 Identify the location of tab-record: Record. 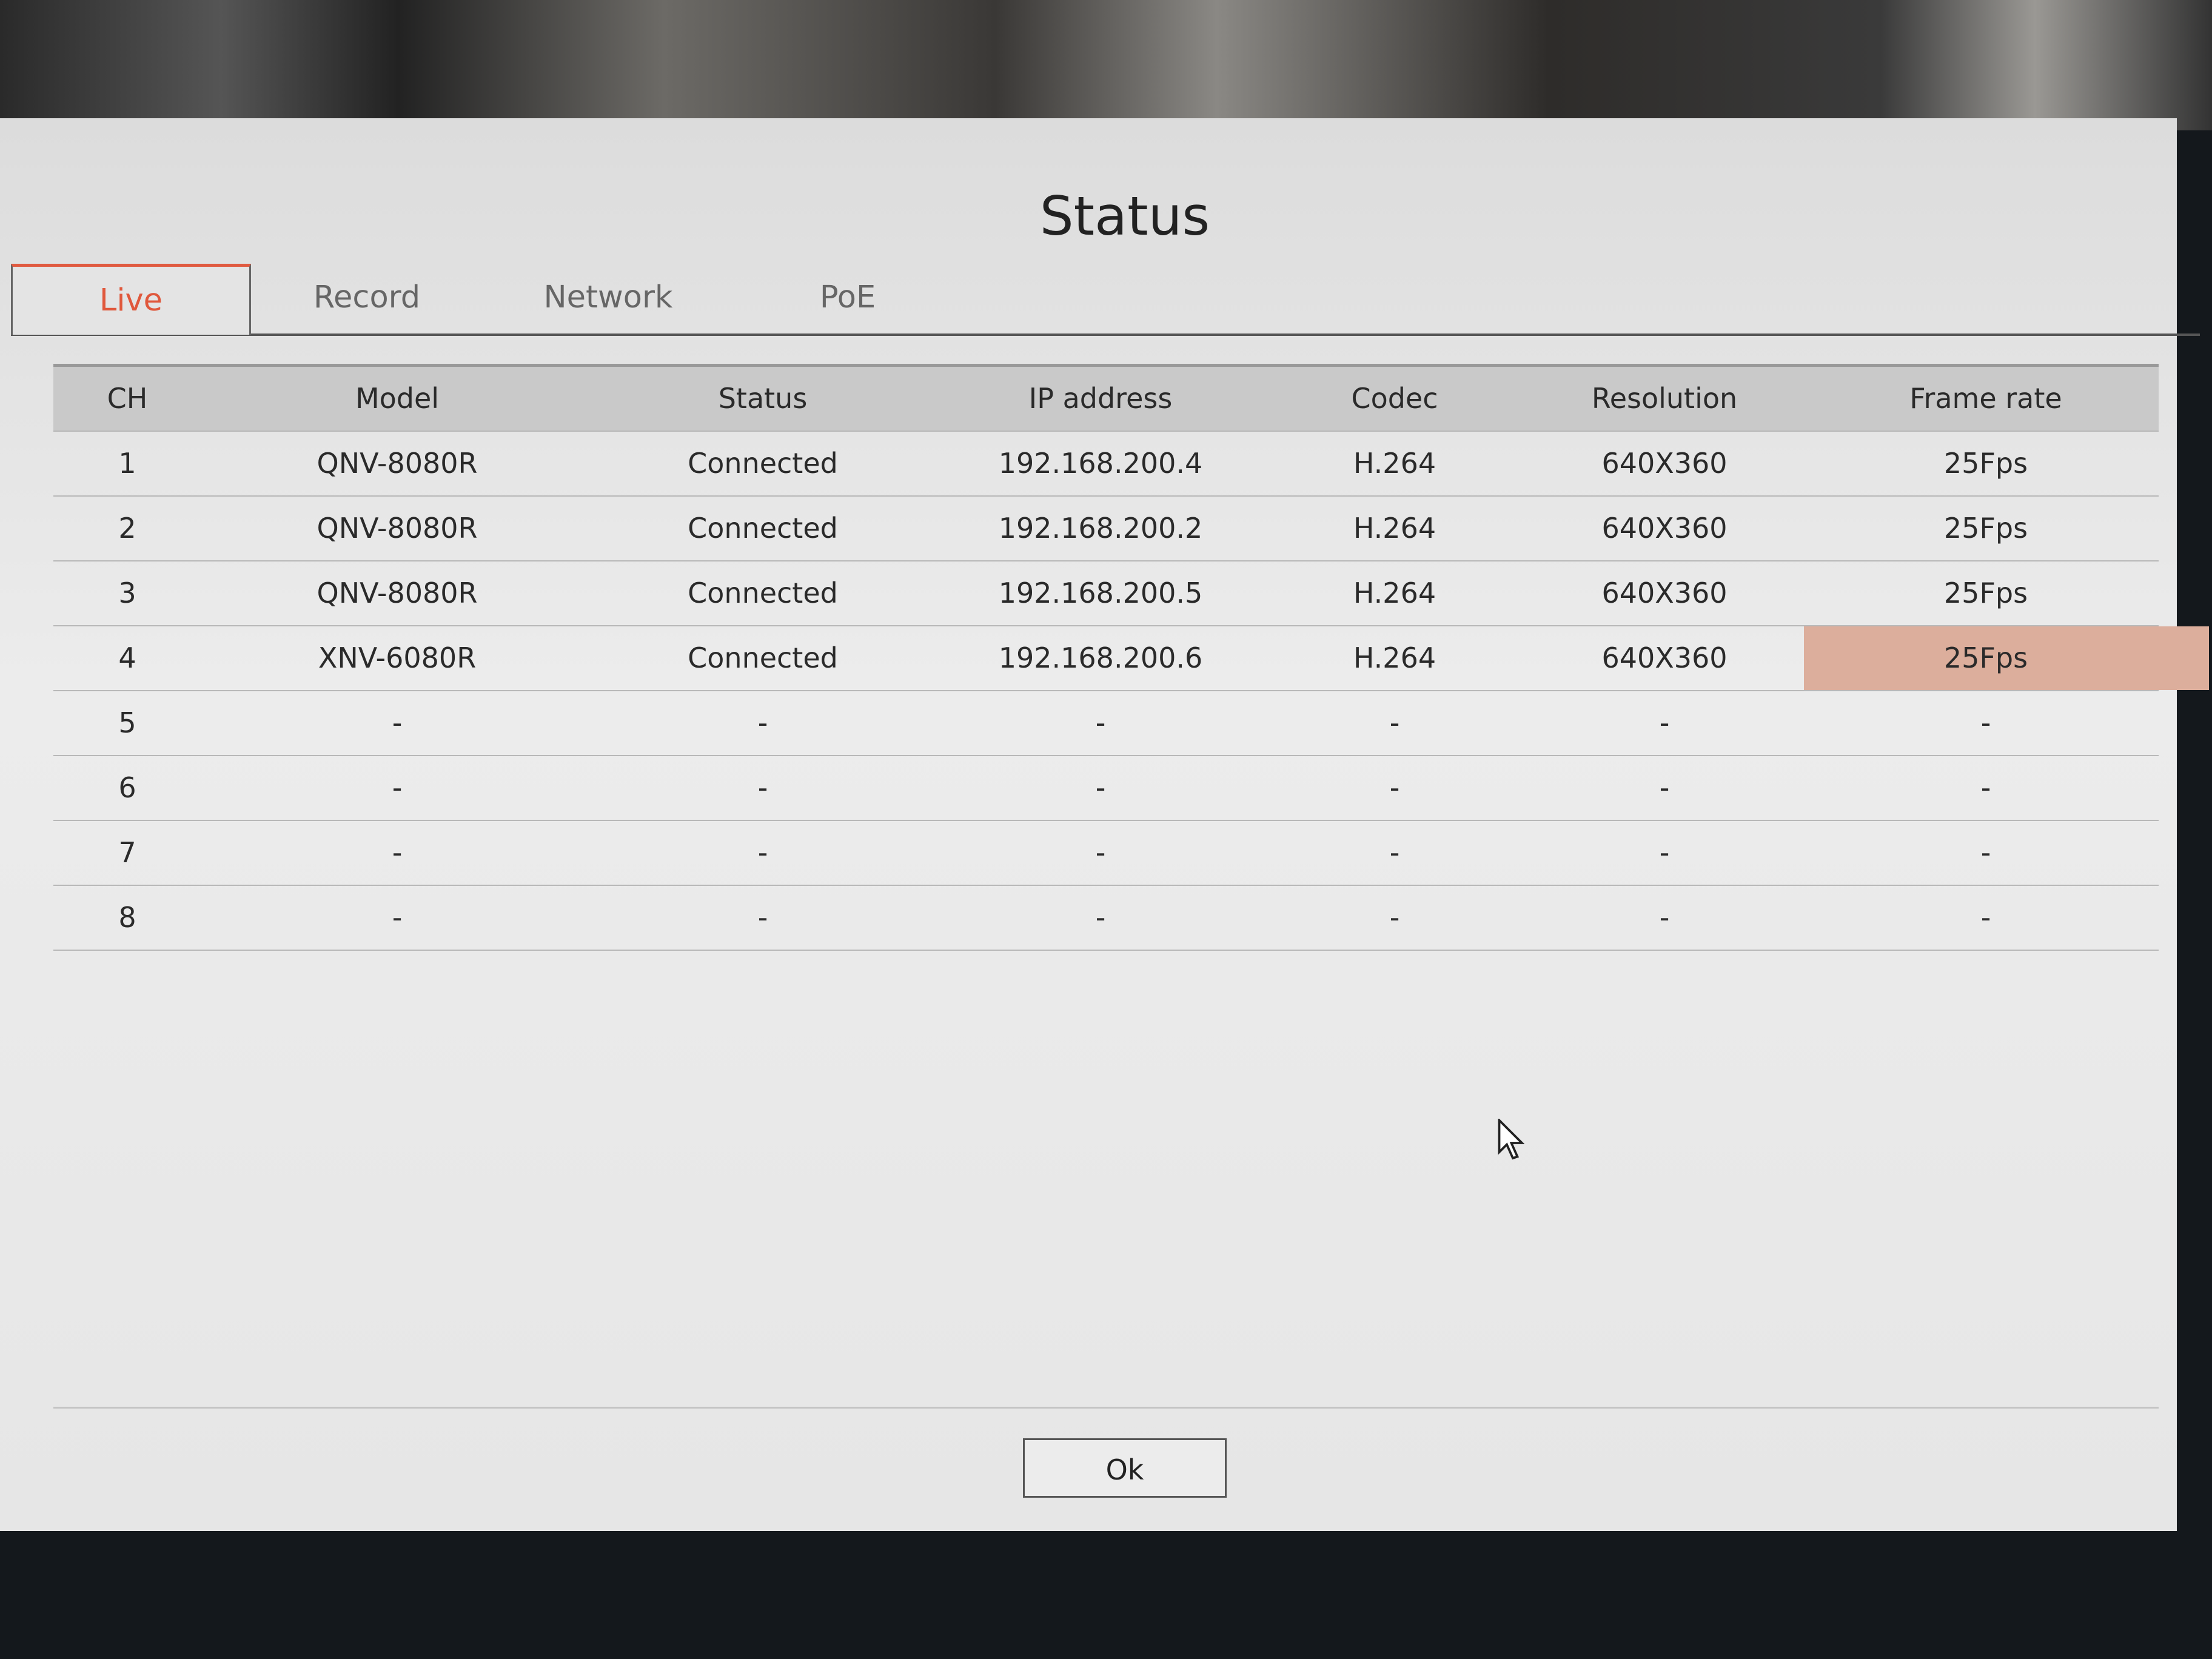
(367, 297).